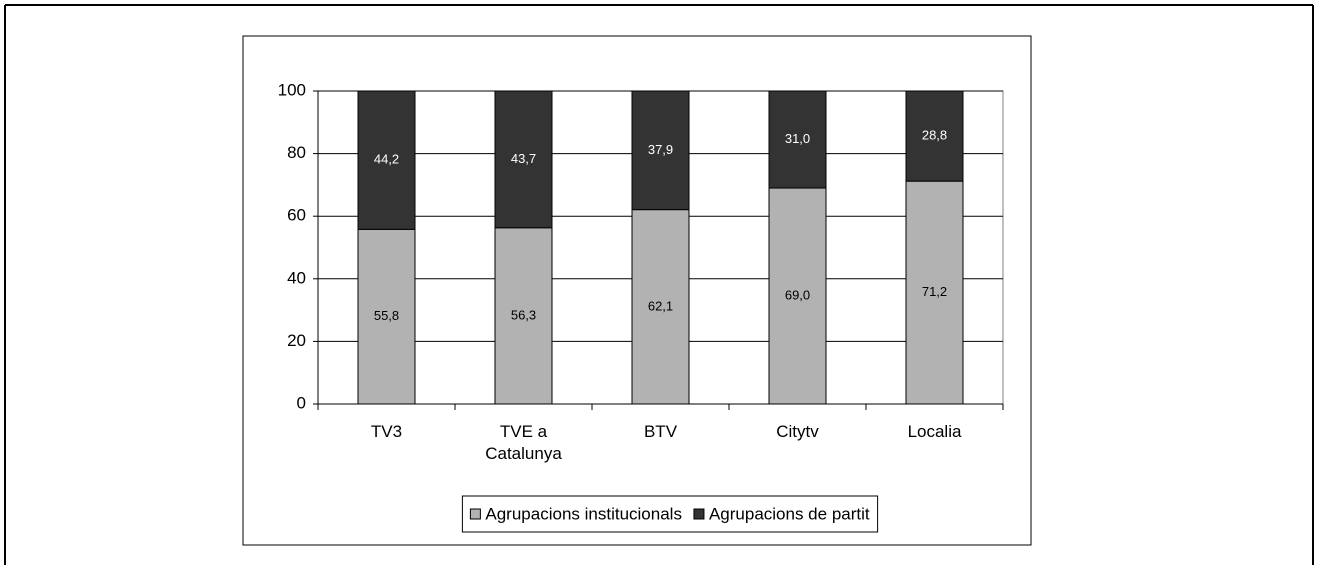 Image resolution: width=1317 pixels, height=565 pixels. What do you see at coordinates (296, 340) in the screenshot?
I see `y-tick-label: 20` at bounding box center [296, 340].